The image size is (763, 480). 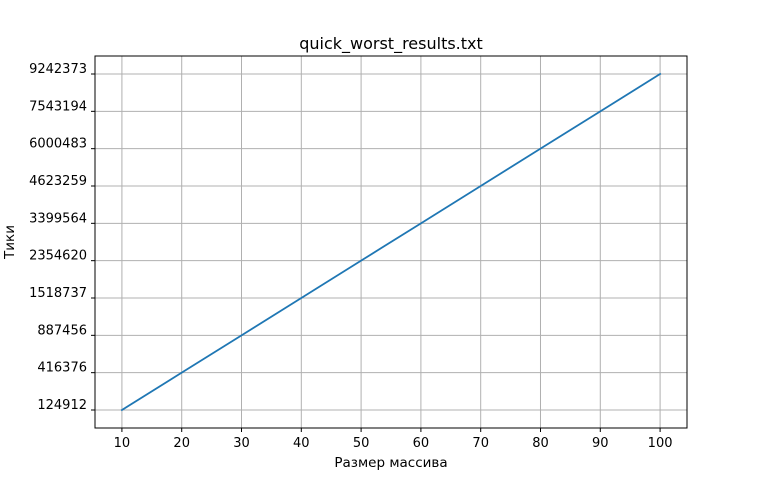 I want to click on y-tick-label: 124912, so click(x=62, y=405).